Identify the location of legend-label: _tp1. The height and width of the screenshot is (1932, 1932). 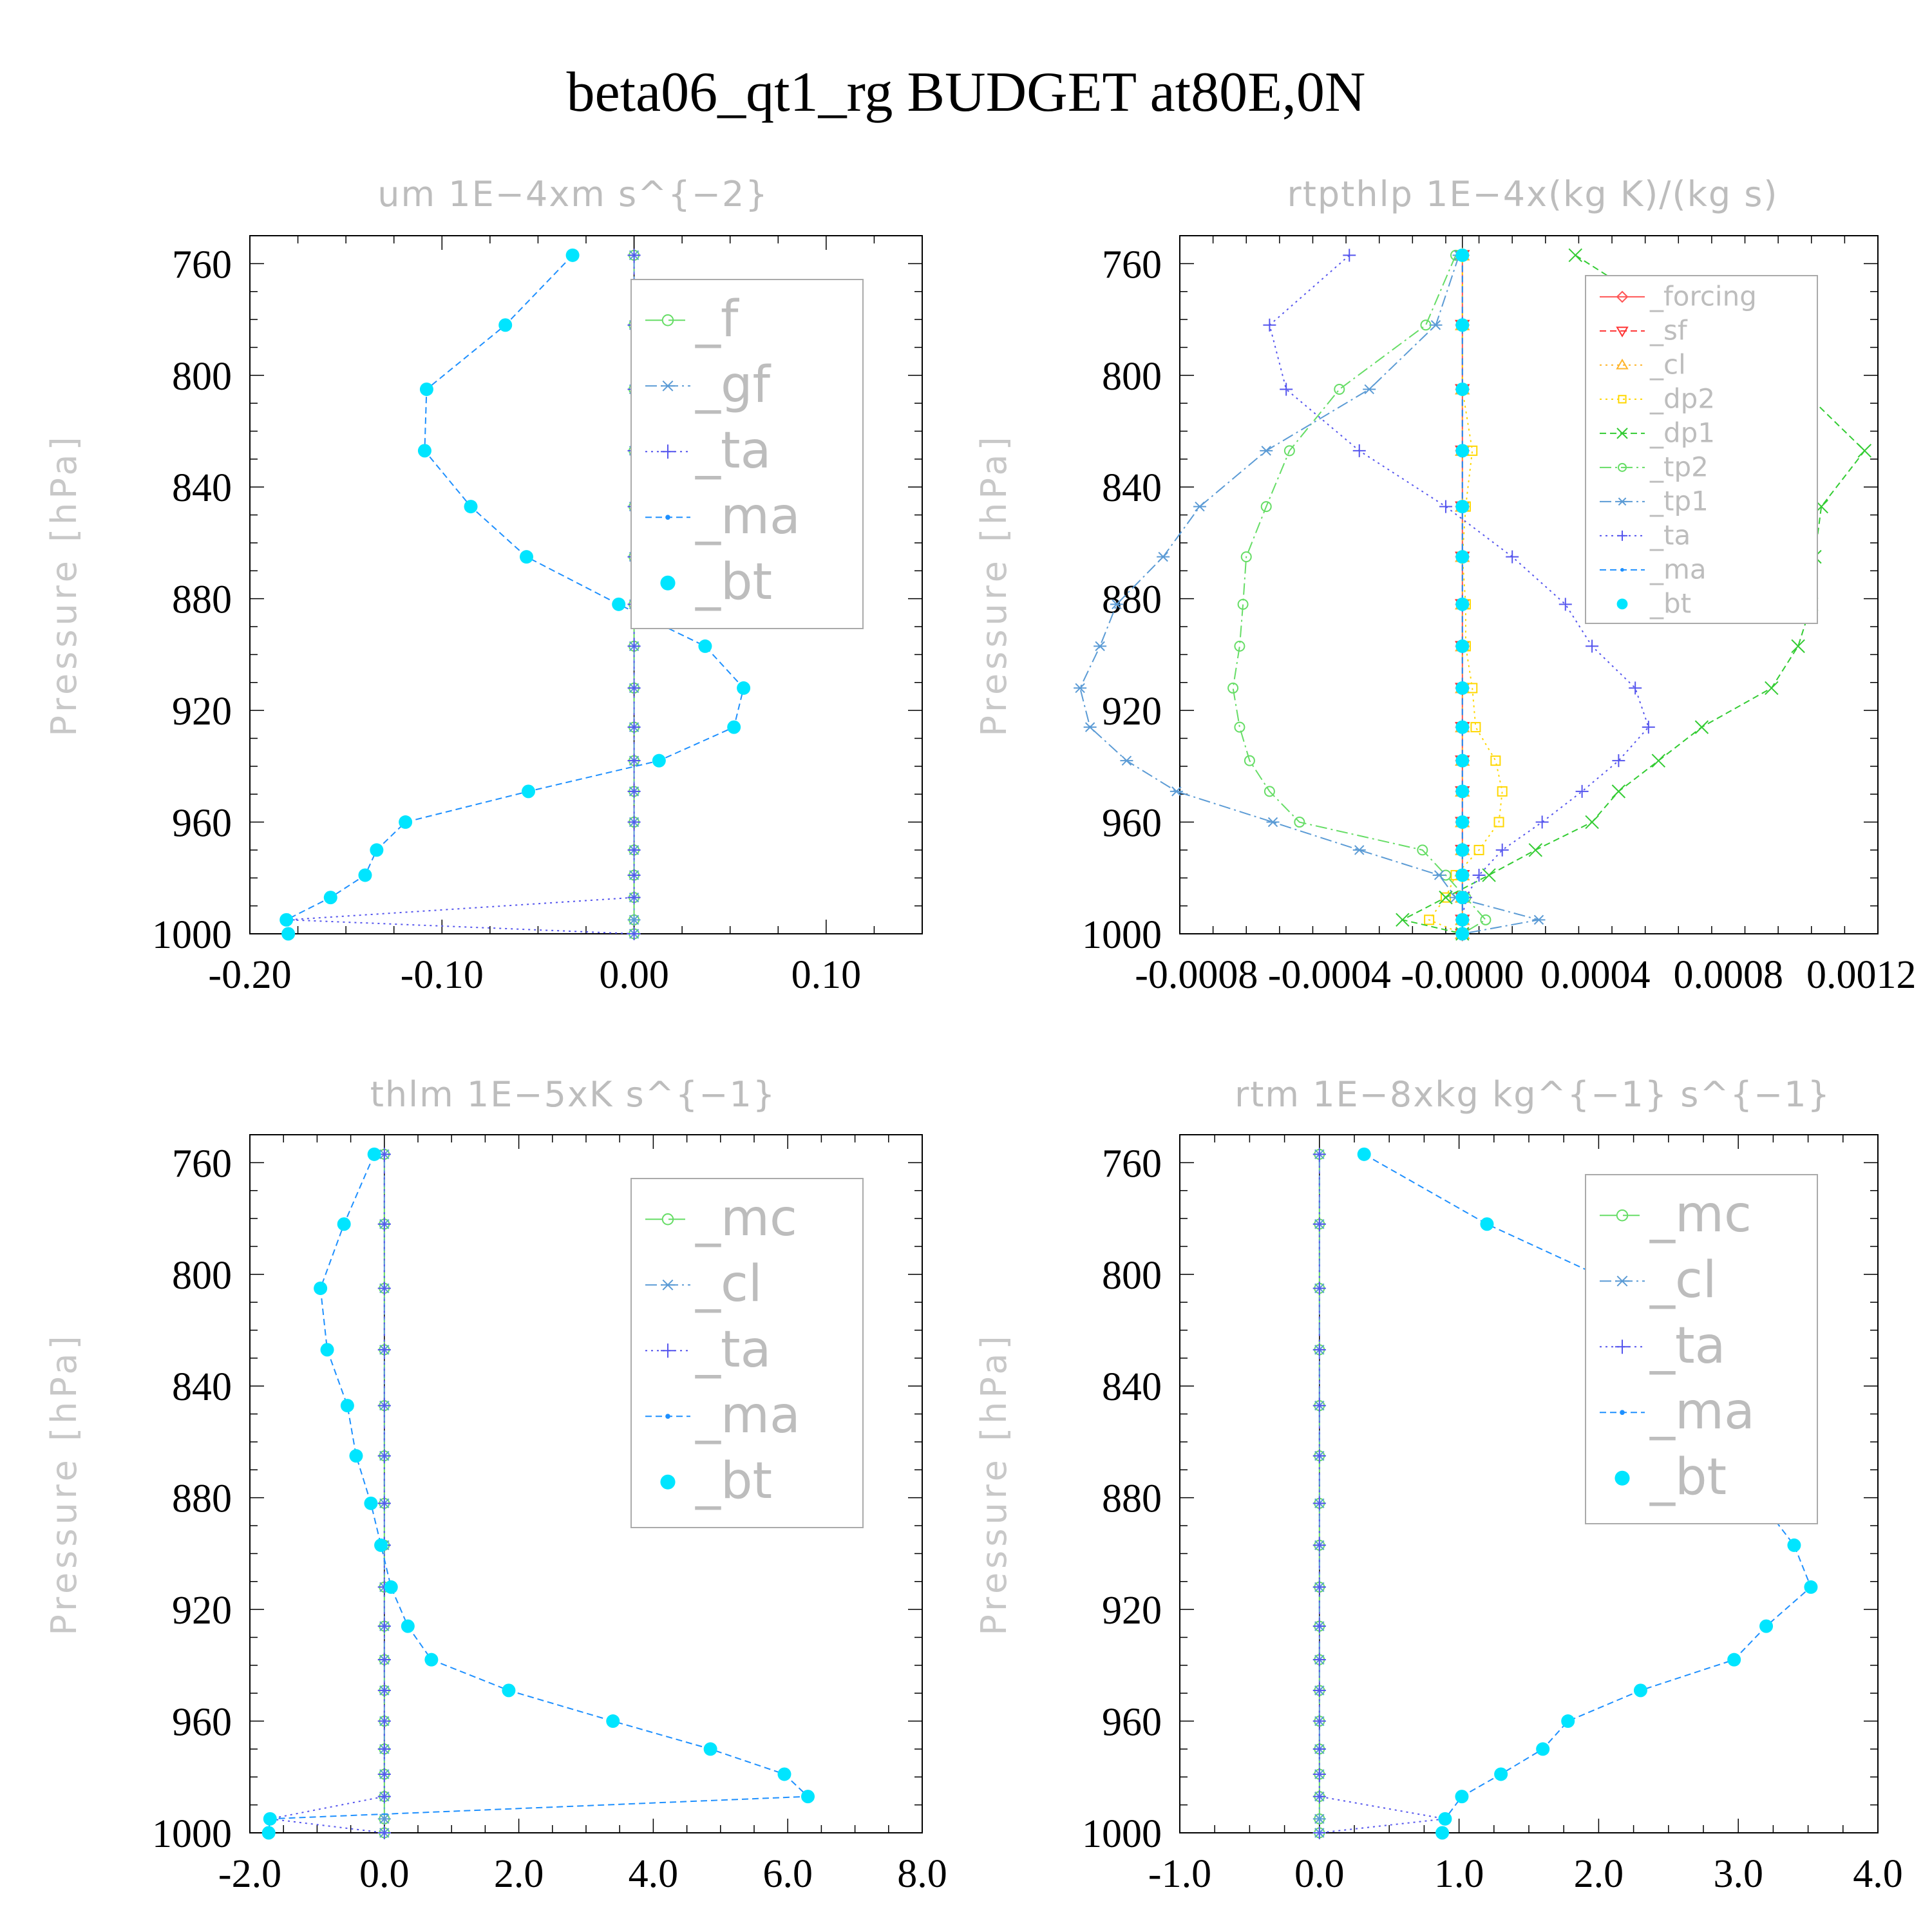
(1679, 500).